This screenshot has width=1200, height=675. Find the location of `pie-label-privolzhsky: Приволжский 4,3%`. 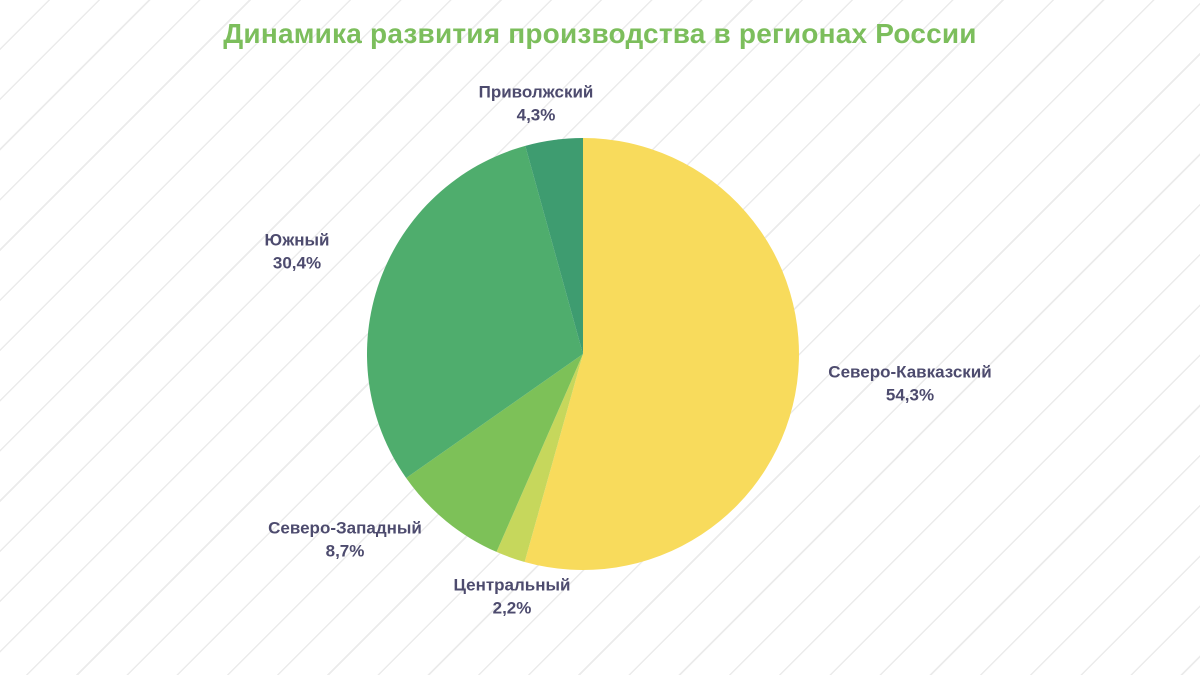

pie-label-privolzhsky: Приволжский 4,3% is located at coordinates (536, 104).